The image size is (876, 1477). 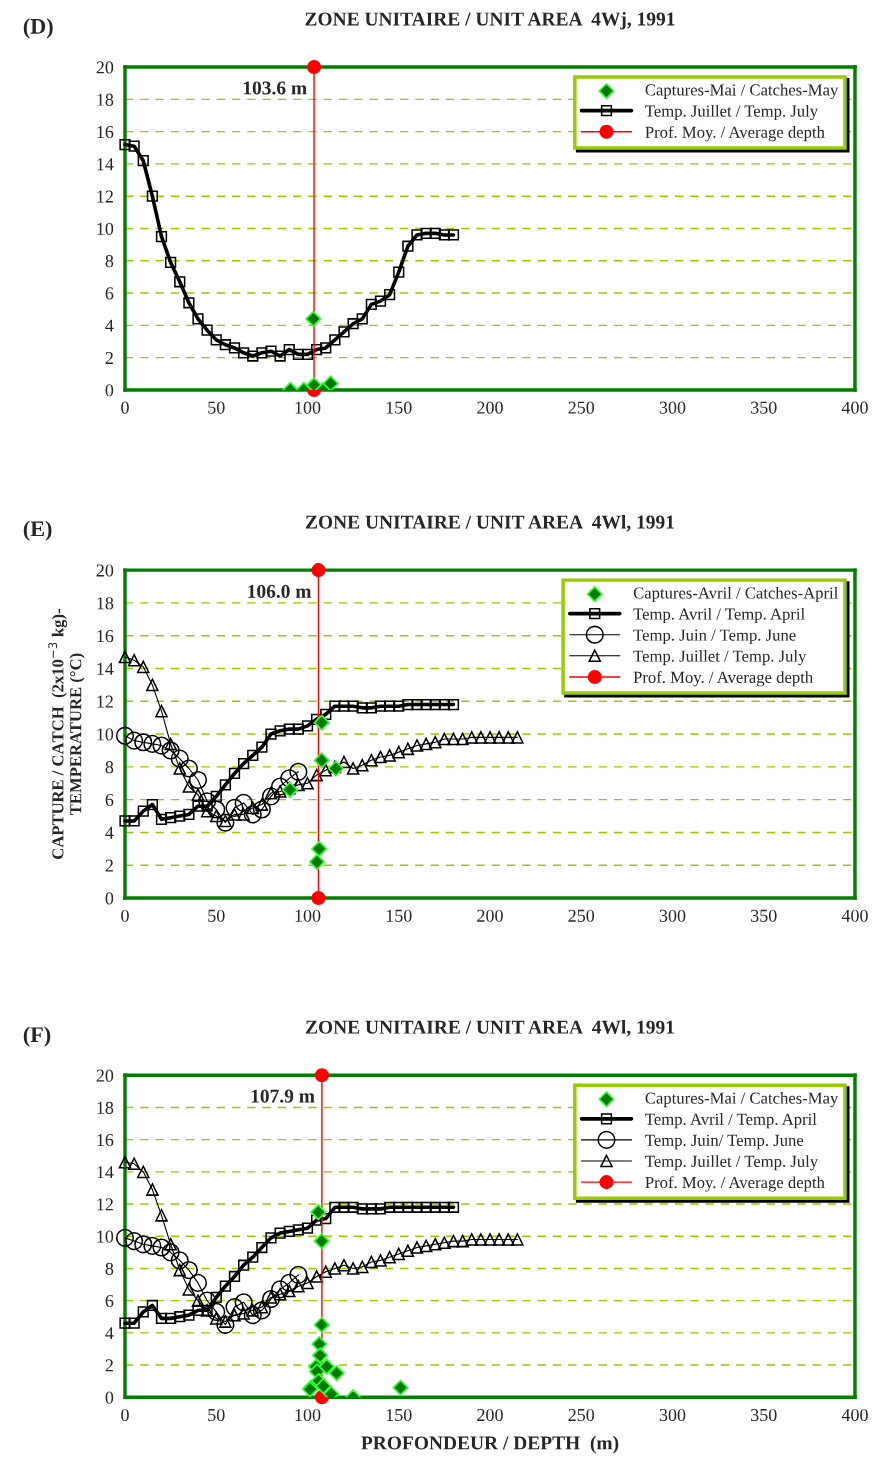 I want to click on annotation: 106.0 m, so click(x=280, y=591).